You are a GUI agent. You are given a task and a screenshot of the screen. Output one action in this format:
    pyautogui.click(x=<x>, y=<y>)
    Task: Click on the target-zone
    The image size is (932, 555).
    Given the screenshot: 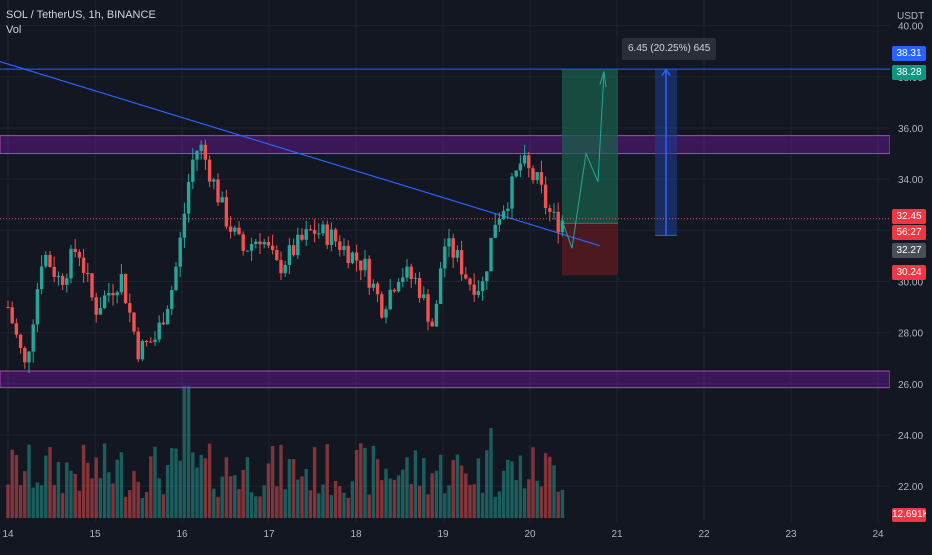 What is the action you would take?
    pyautogui.click(x=590, y=146)
    